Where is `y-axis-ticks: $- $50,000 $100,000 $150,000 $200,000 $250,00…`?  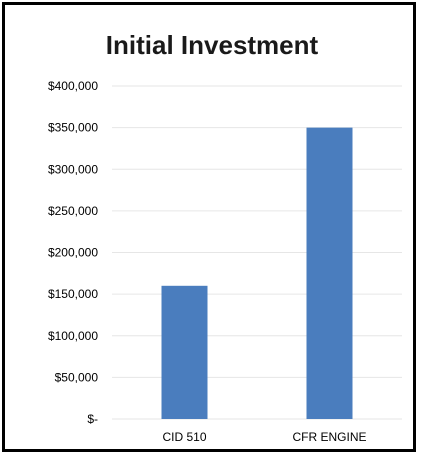
y-axis-ticks: $- $50,000 $100,000 $150,000 $200,000 $250,00… is located at coordinates (73, 252).